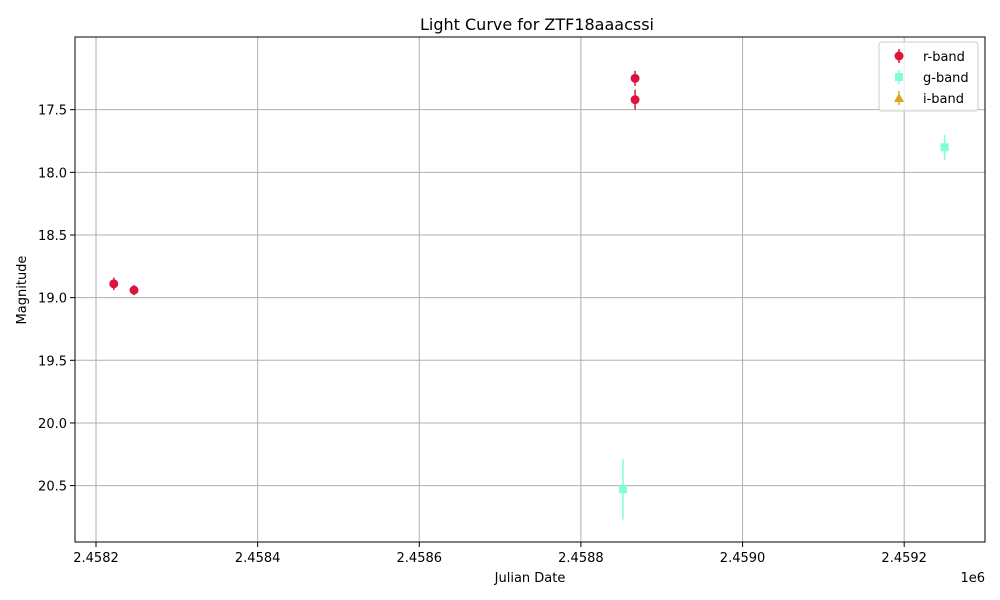 The width and height of the screenshot is (1000, 600). Describe the element at coordinates (22, 290) in the screenshot. I see `y-axis-label: Magnitude` at that location.